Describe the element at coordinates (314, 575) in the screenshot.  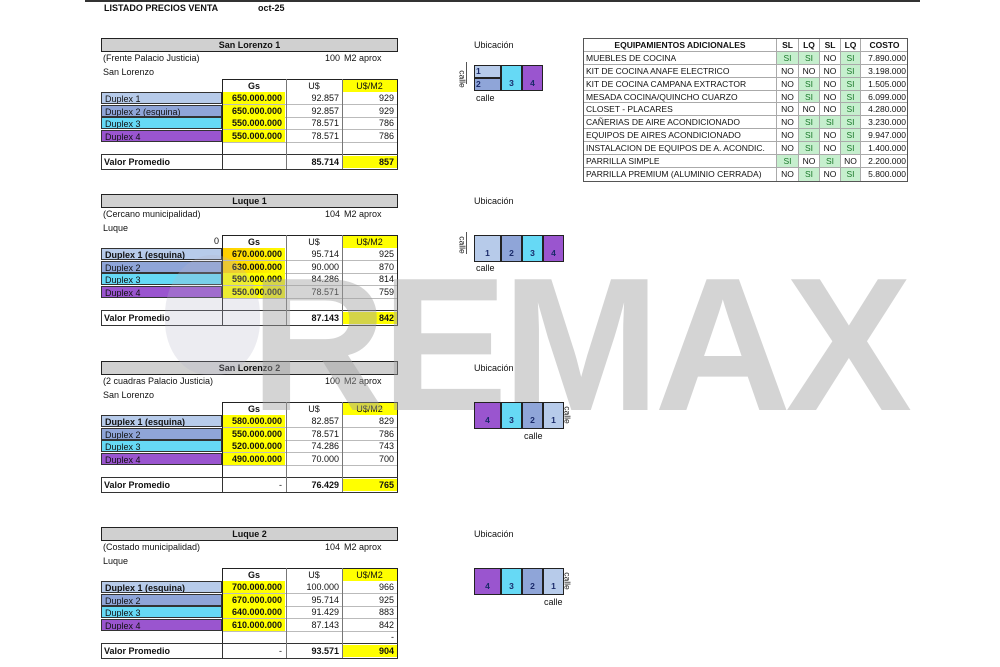
I see `col-header-usd: U$` at that location.